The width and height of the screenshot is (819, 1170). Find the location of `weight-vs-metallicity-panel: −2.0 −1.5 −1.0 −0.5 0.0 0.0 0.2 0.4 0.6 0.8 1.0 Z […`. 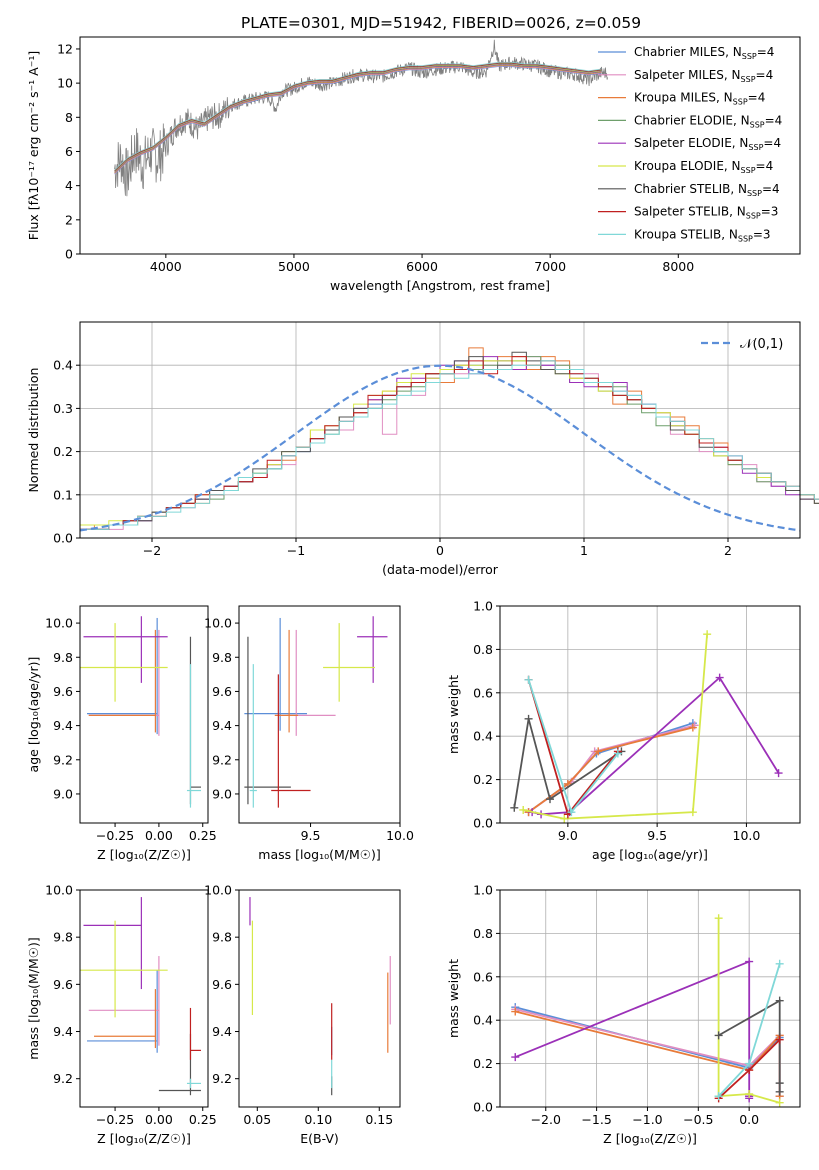

weight-vs-metallicity-panel: −2.0 −1.5 −1.0 −0.5 0.0 0.0 0.2 0.4 0.6 0.8 1.0 Z [… is located at coordinates (623, 1014).